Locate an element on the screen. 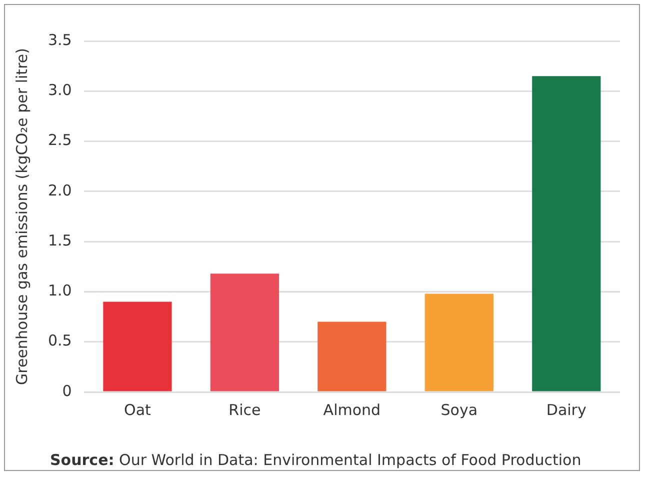 The image size is (648, 489). x-tick-label: Rice is located at coordinates (244, 409).